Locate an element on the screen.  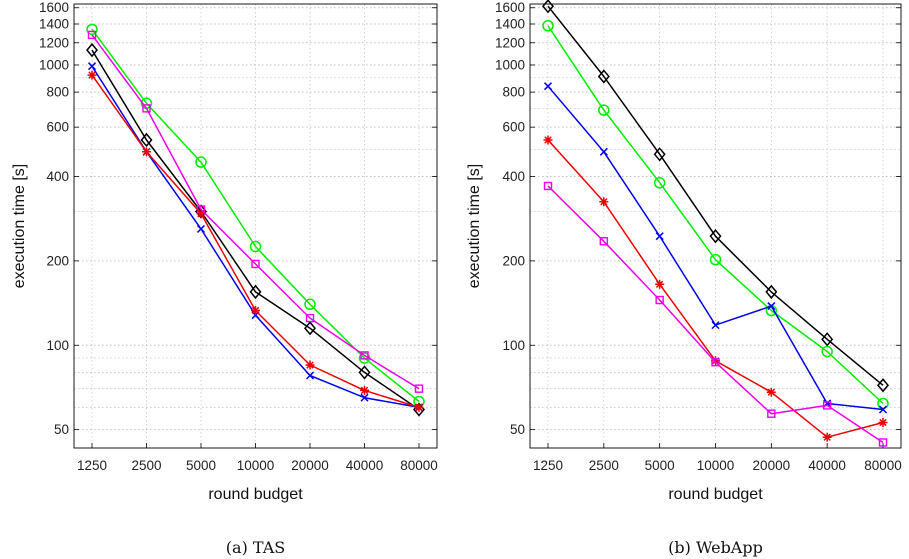
panel-caption: (b) WebApp is located at coordinates (715, 547).